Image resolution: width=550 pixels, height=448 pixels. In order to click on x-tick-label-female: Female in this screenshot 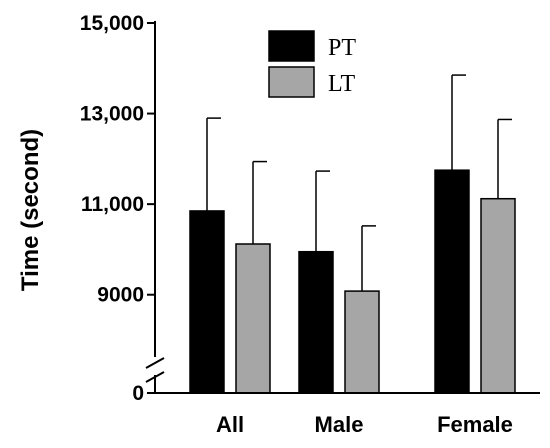, I will do `click(475, 424)`.